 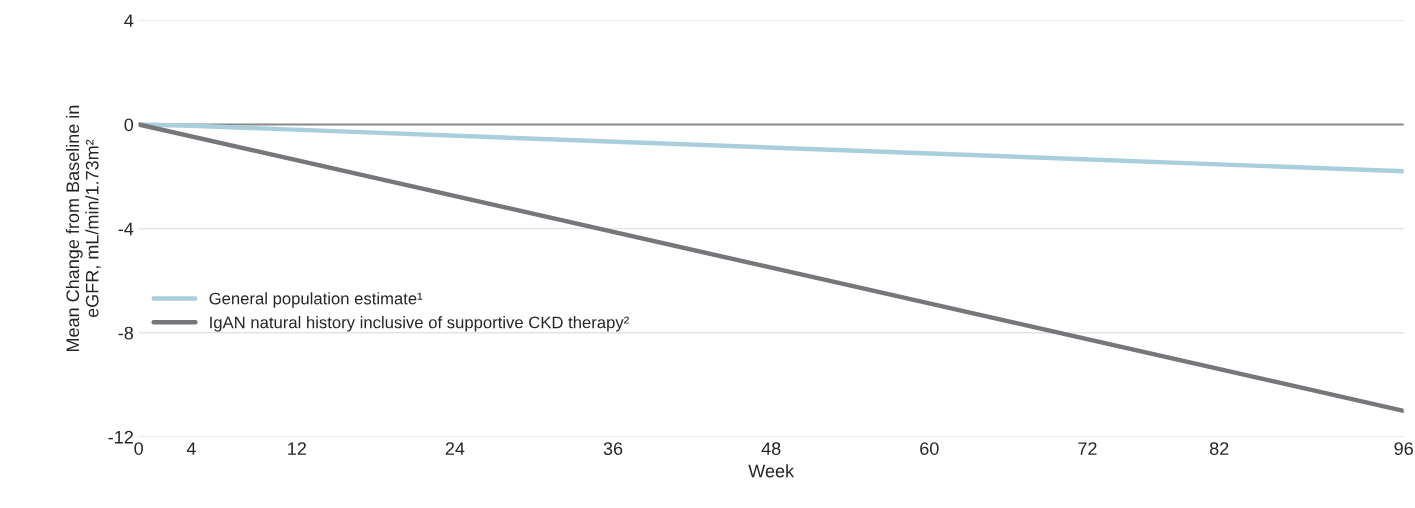 I want to click on x-tick-label: 12, so click(x=297, y=448).